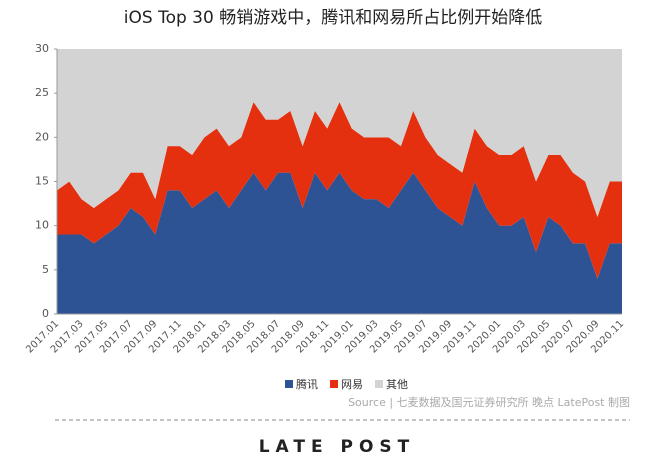  Describe the element at coordinates (42, 225) in the screenshot. I see `y-tick-label: 10` at that location.